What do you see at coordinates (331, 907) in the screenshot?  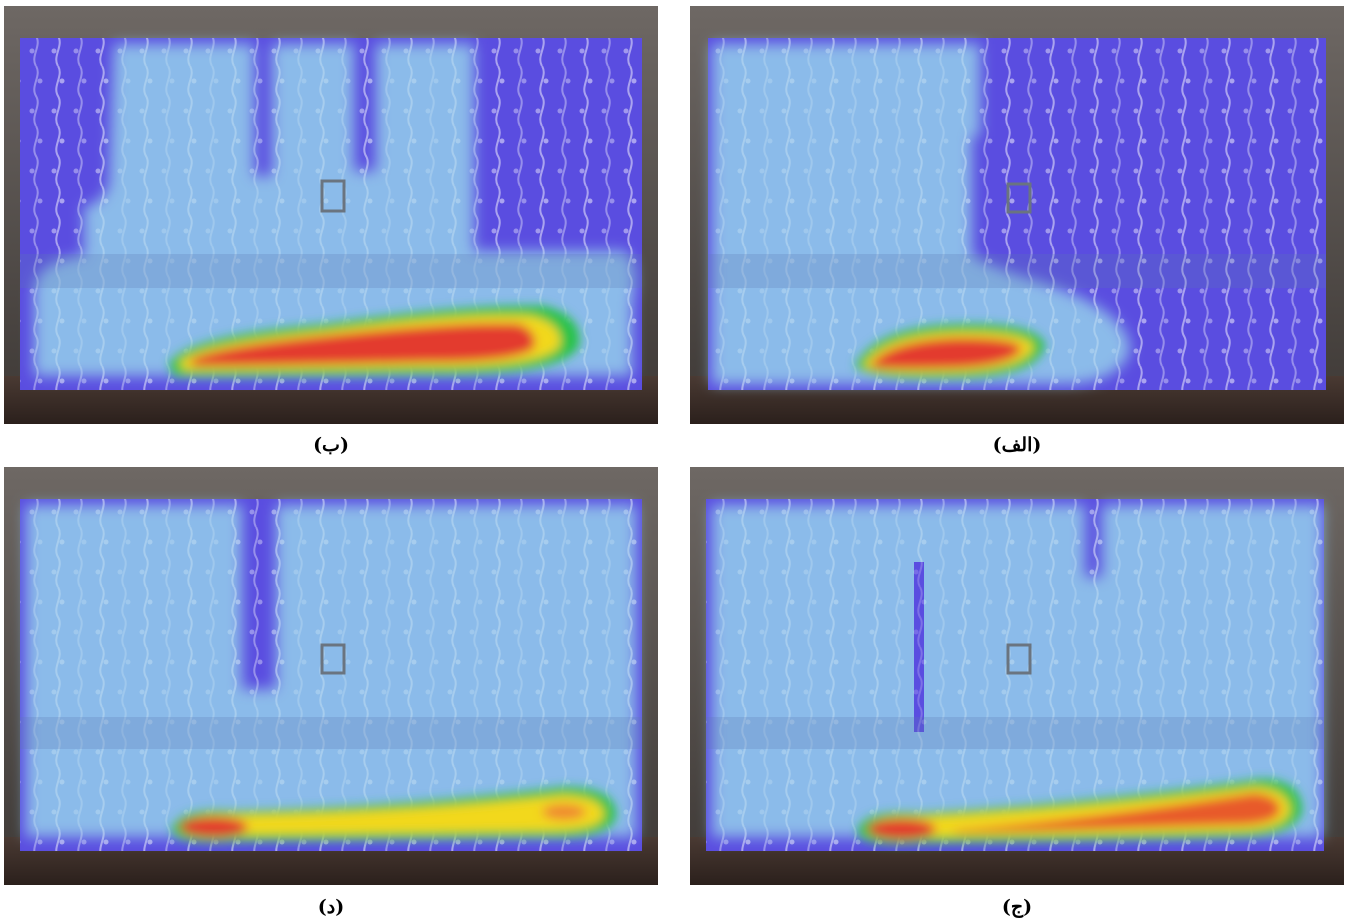 I see `caption-dal: (د)` at bounding box center [331, 907].